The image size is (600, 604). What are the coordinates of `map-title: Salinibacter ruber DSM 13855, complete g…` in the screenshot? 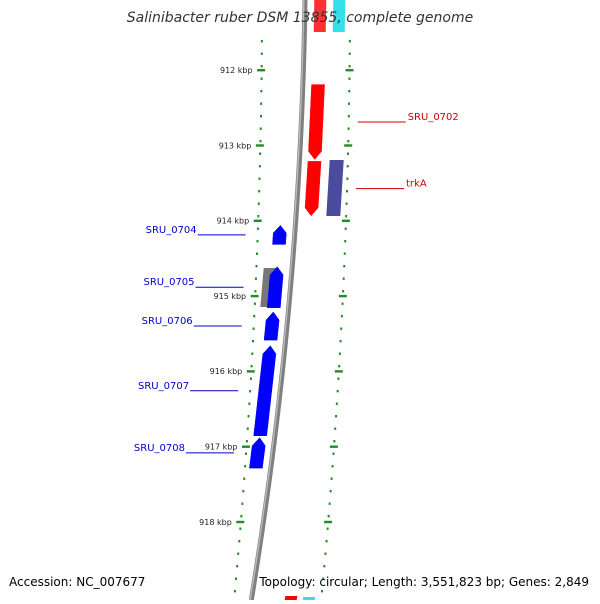 It's located at (300, 18).